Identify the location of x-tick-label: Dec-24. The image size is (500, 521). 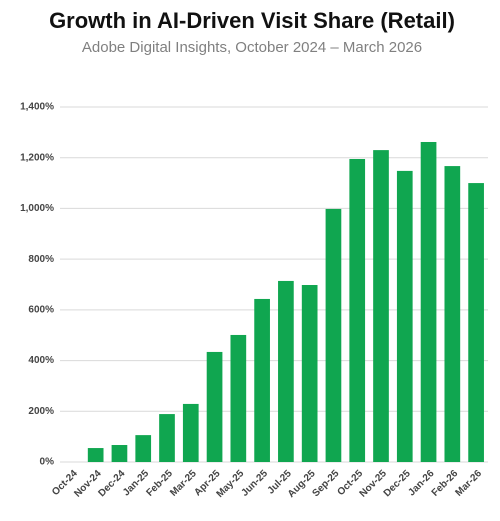
(111, 483).